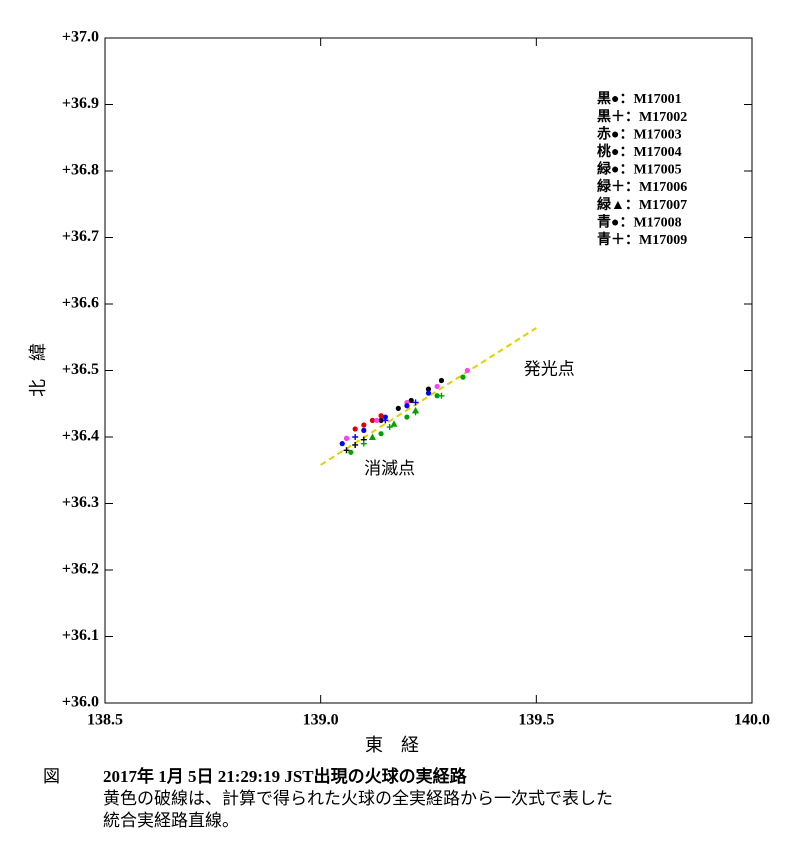 The width and height of the screenshot is (800, 863). I want to click on legend-entry: 緑＋：M17006, so click(642, 186).